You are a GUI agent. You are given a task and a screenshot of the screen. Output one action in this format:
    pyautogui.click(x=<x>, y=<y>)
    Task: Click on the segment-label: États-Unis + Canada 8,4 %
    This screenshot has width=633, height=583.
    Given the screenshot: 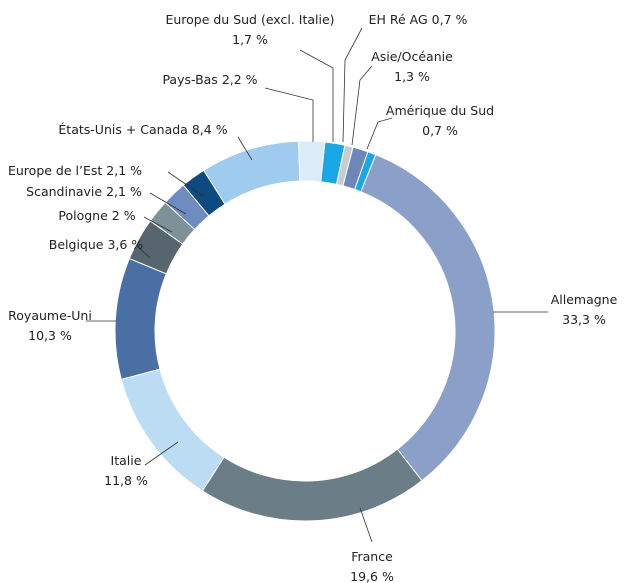 What is the action you would take?
    pyautogui.click(x=142, y=129)
    